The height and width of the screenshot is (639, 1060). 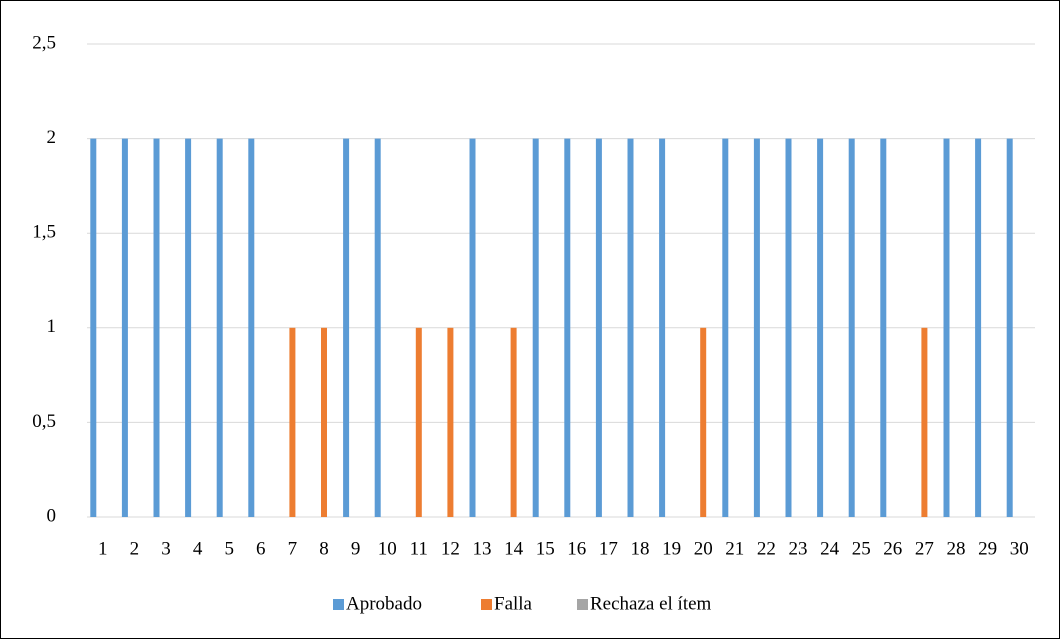 I want to click on y-tick-label: 1,5, so click(x=44, y=232).